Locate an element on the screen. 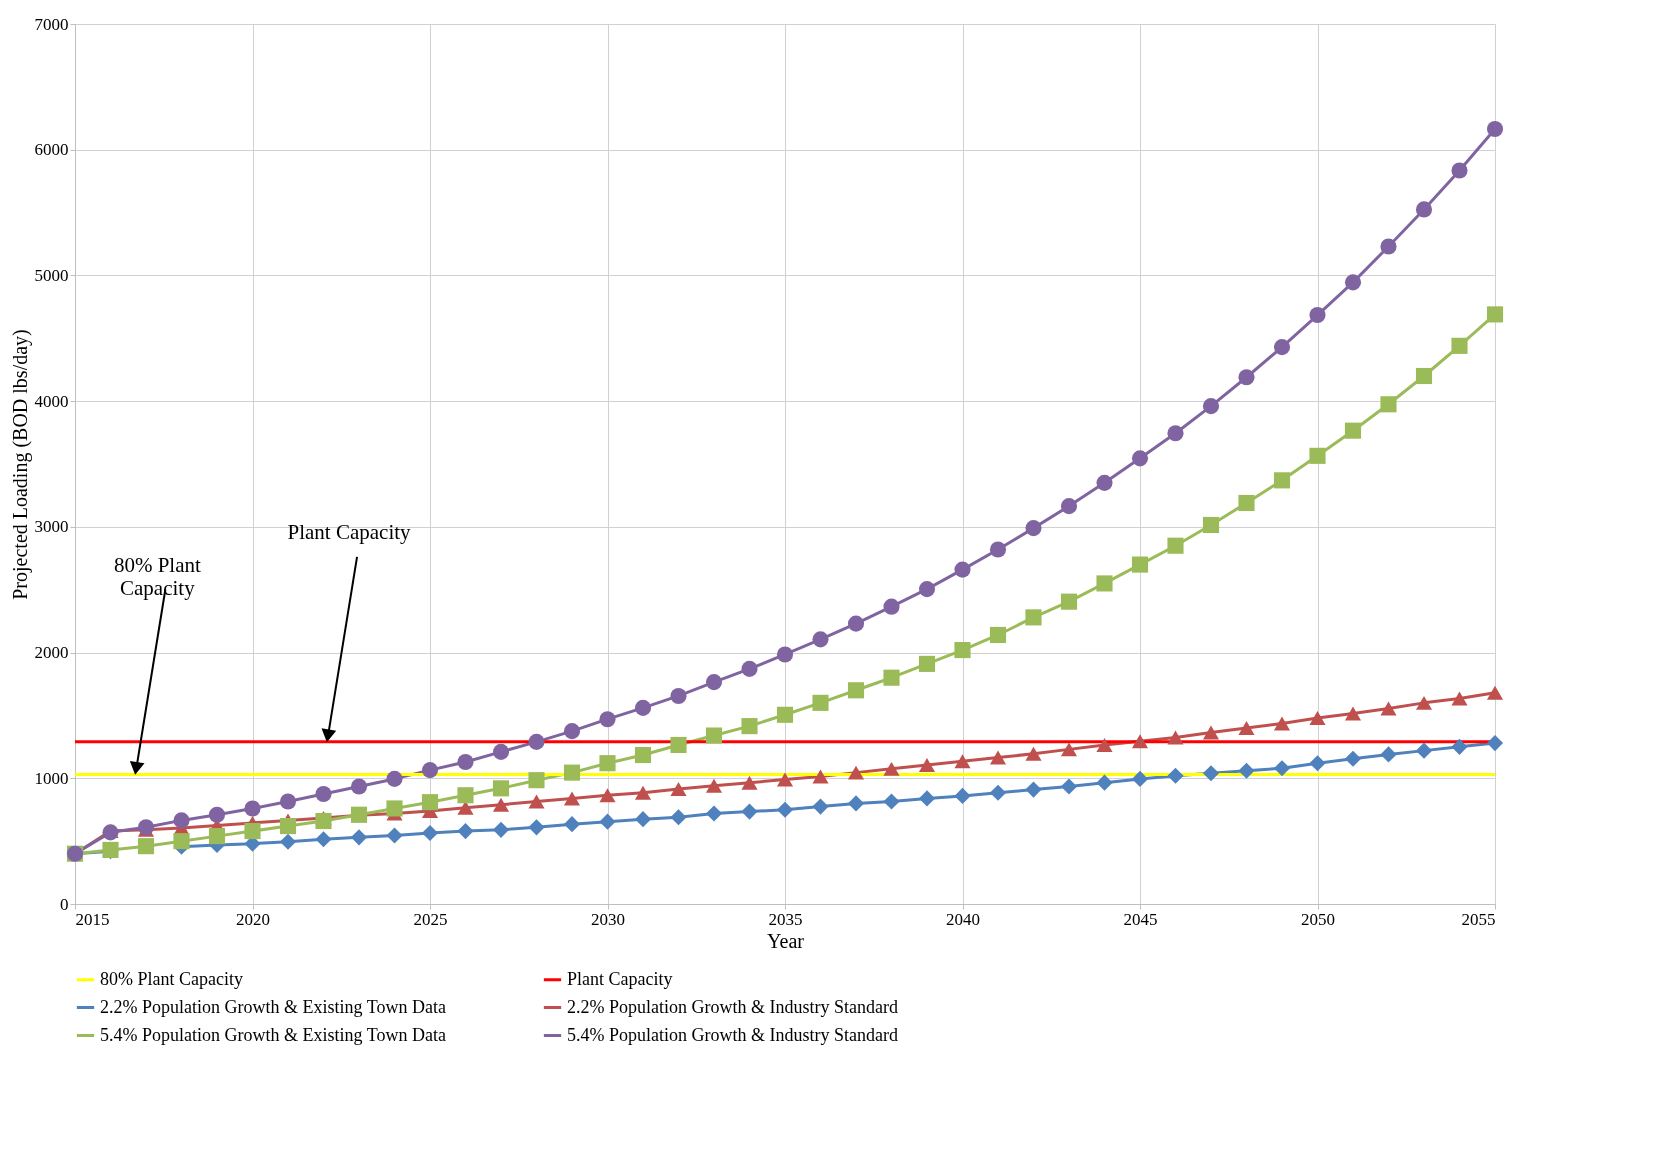 Image resolution: width=1661 pixels, height=1149 pixels. x-tick-label: 2020 is located at coordinates (253, 919).